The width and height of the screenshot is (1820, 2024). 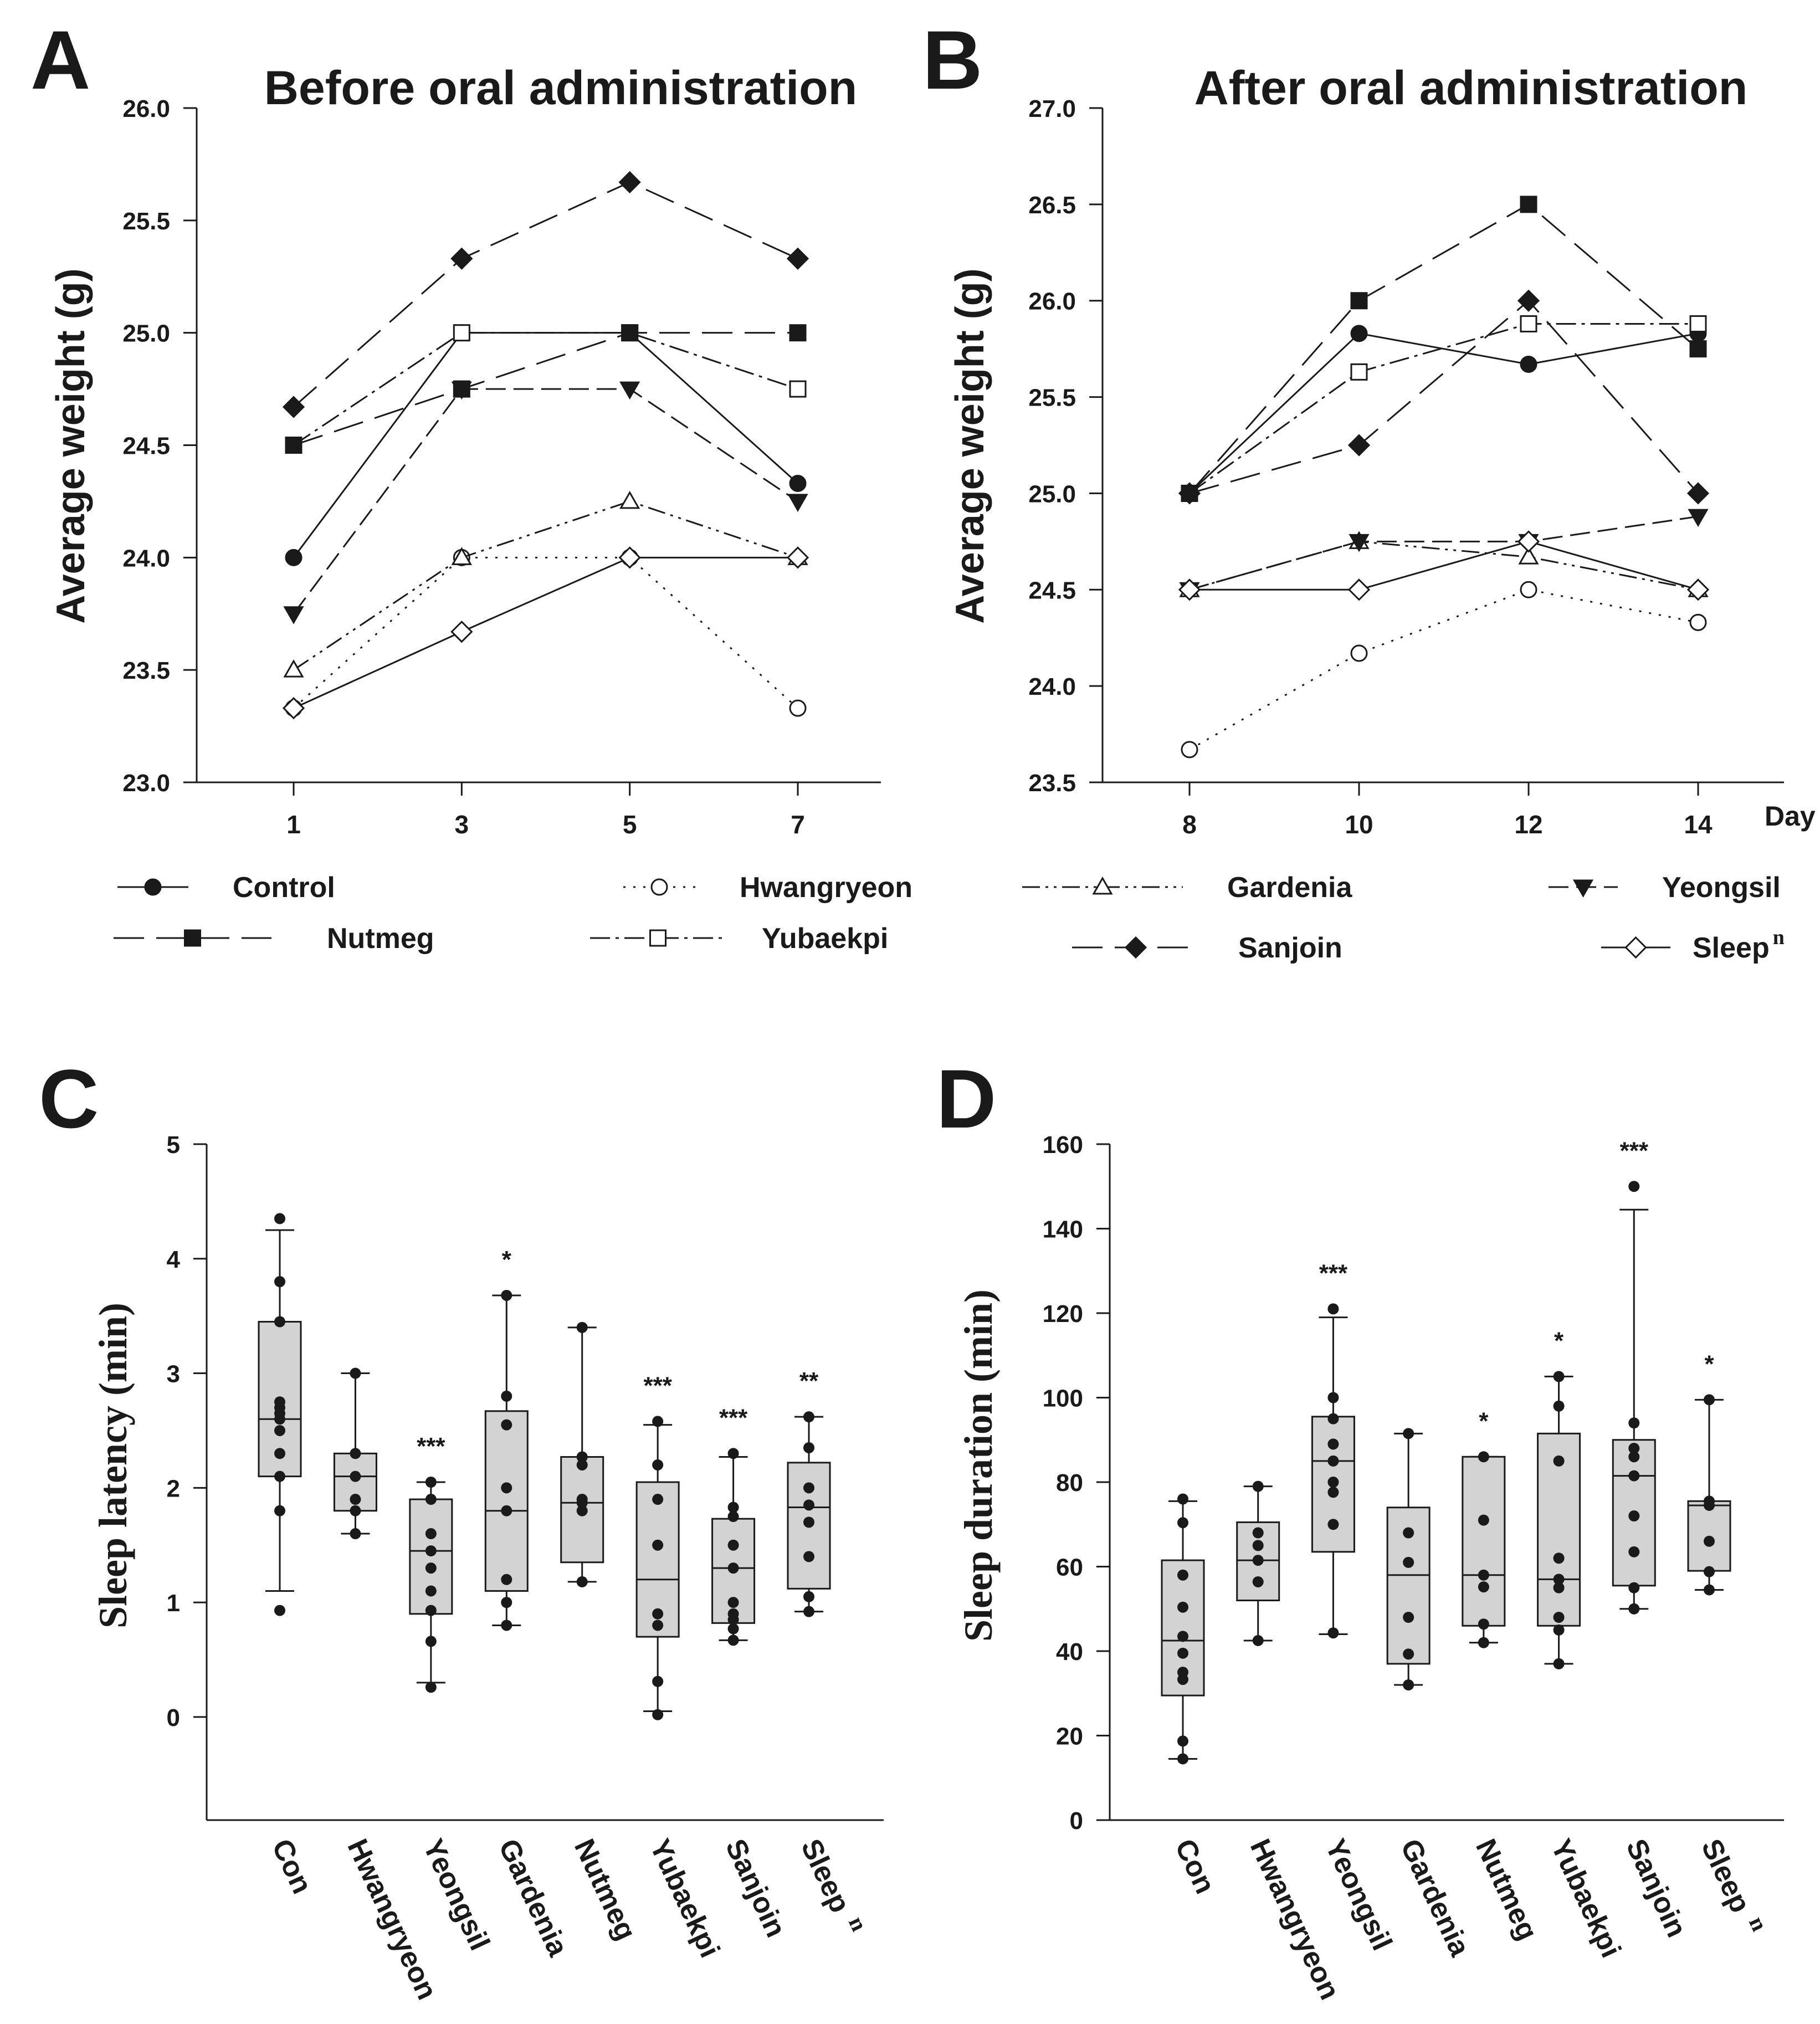 What do you see at coordinates (1444, 670) in the screenshot?
I see `panel-b-series-hwangryeon` at bounding box center [1444, 670].